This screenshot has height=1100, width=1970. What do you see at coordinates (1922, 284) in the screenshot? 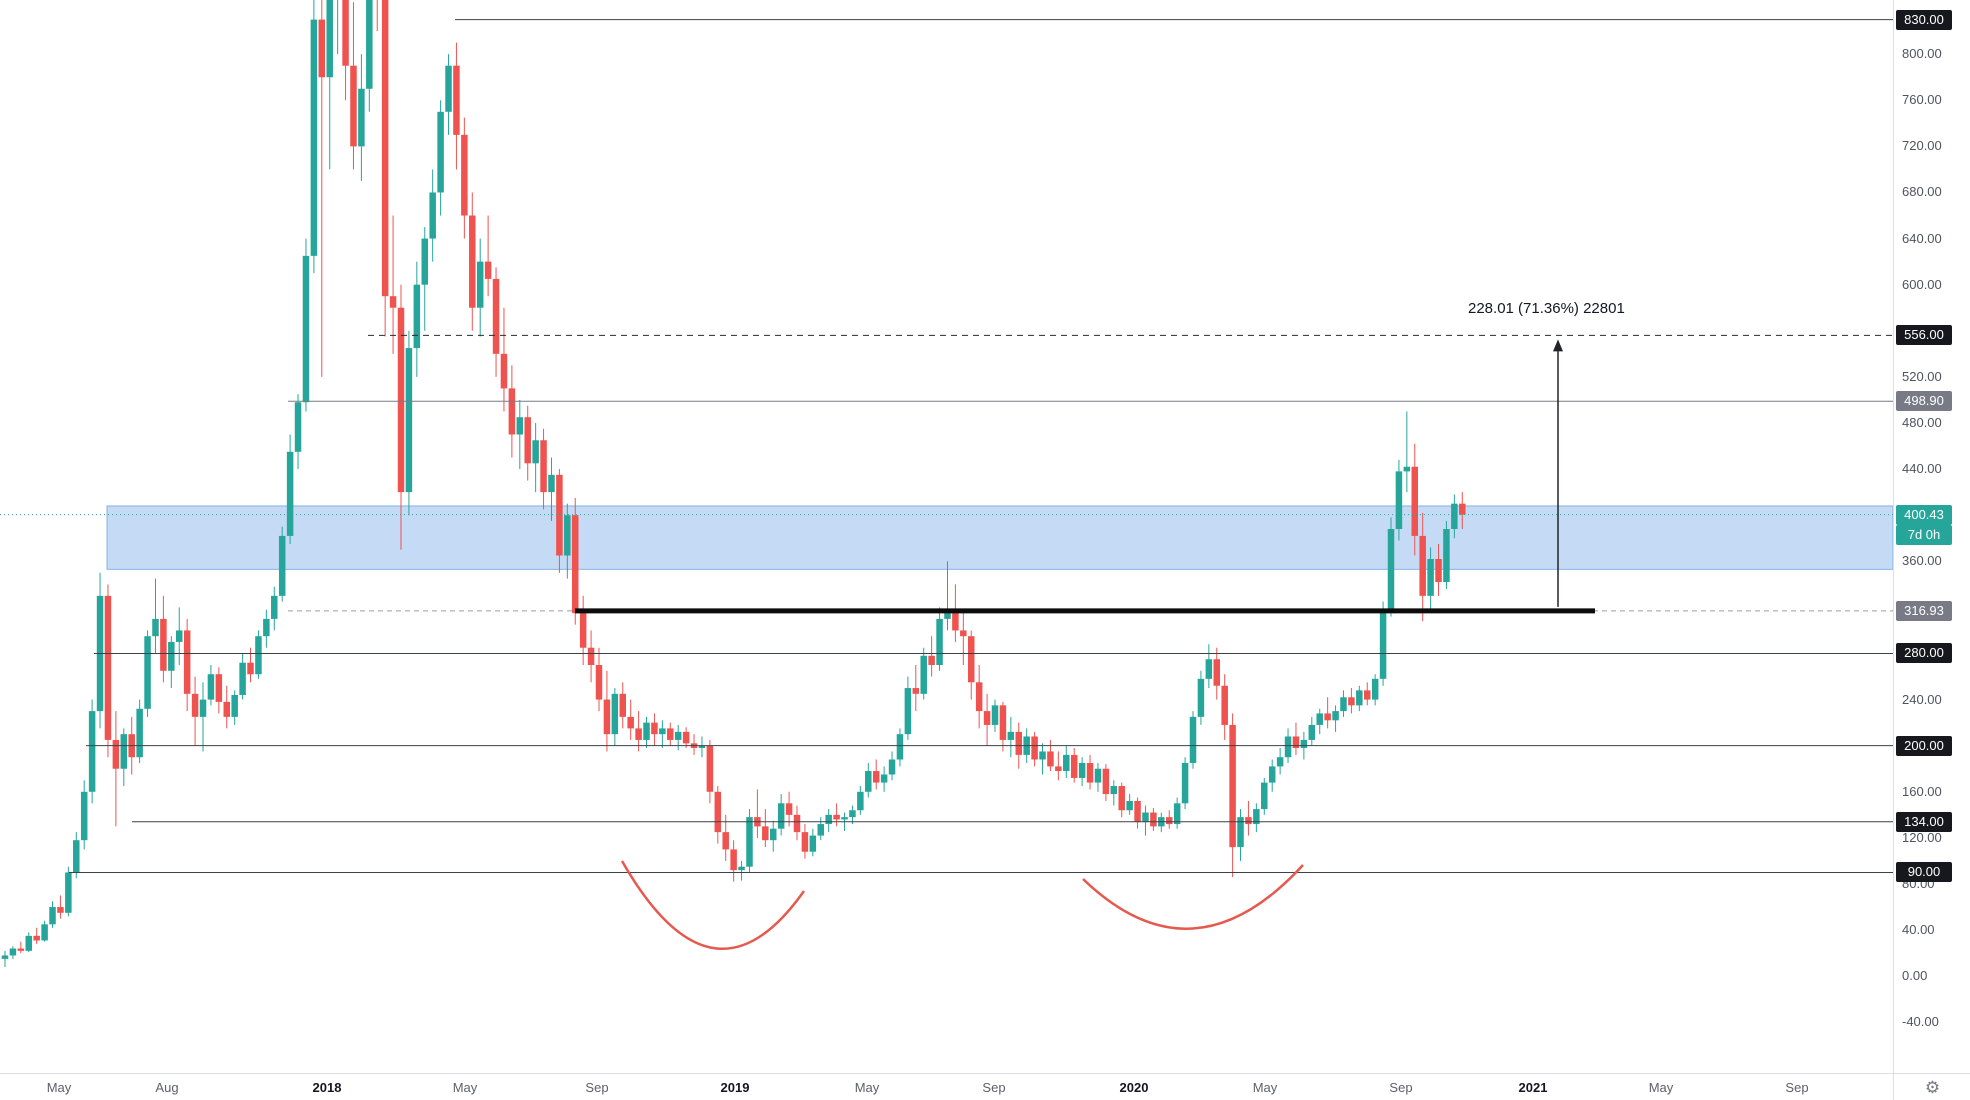
I see `price-tick-label: 600.00` at bounding box center [1922, 284].